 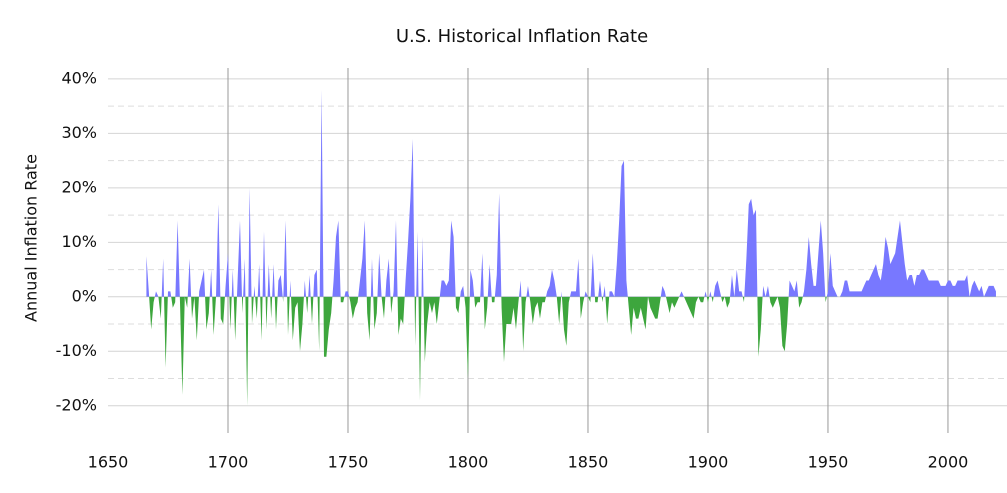 What do you see at coordinates (79, 132) in the screenshot?
I see `y-tick-label: 30%` at bounding box center [79, 132].